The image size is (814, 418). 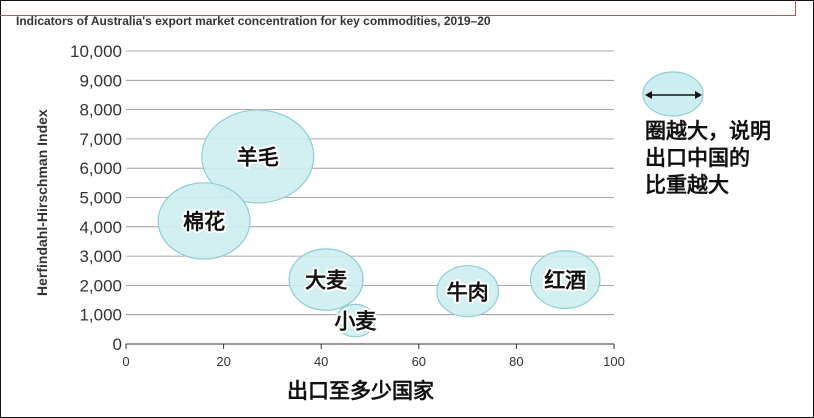 I want to click on y-axis-label: Herfindahl-Hirschman Index, so click(x=42, y=202).